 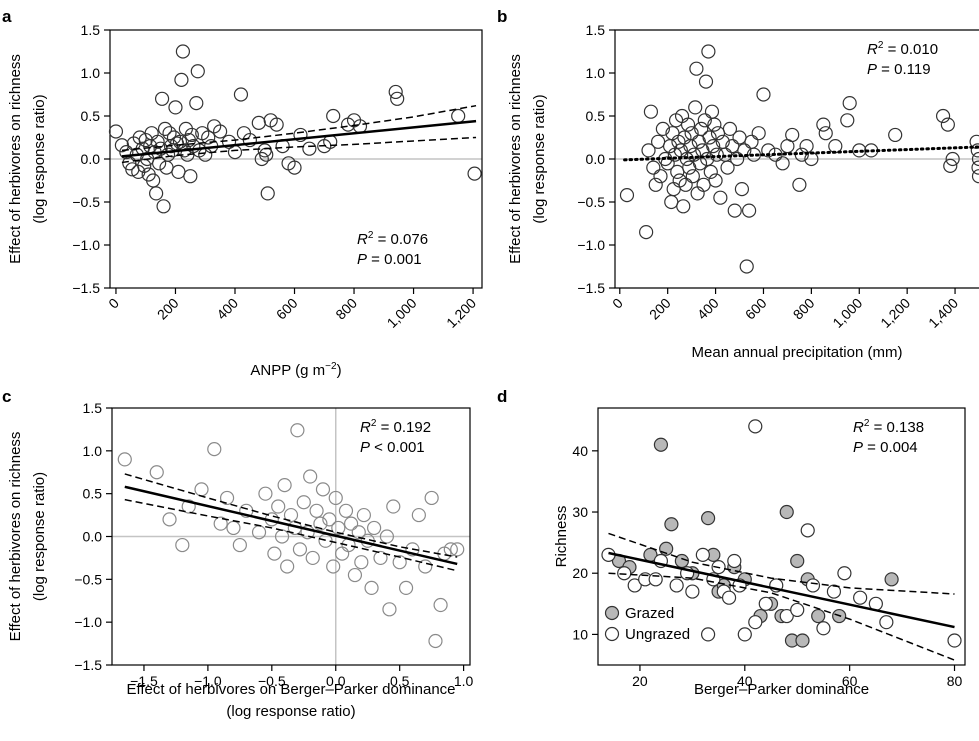 What do you see at coordinates (336, 681) in the screenshot?
I see `x-tick-label: 0.0` at bounding box center [336, 681].